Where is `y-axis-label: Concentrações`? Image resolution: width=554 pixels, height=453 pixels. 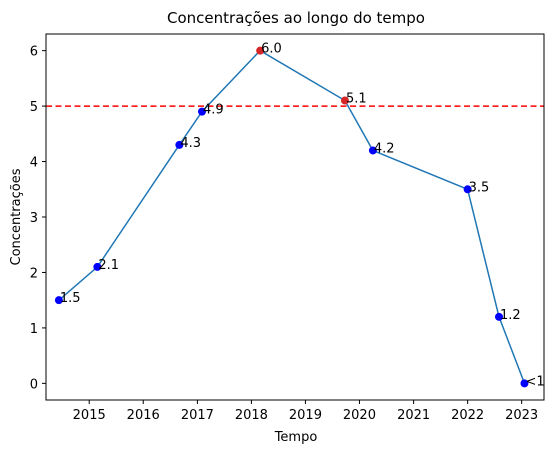
y-axis-label: Concentrações is located at coordinates (16, 216).